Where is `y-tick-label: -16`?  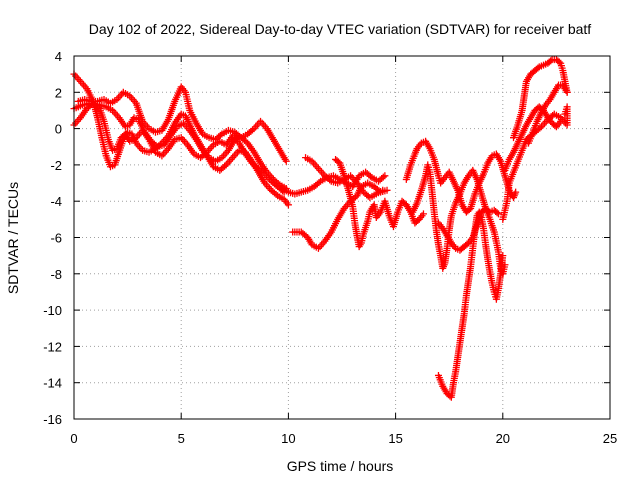
y-tick-label: -16 is located at coordinates (52, 419).